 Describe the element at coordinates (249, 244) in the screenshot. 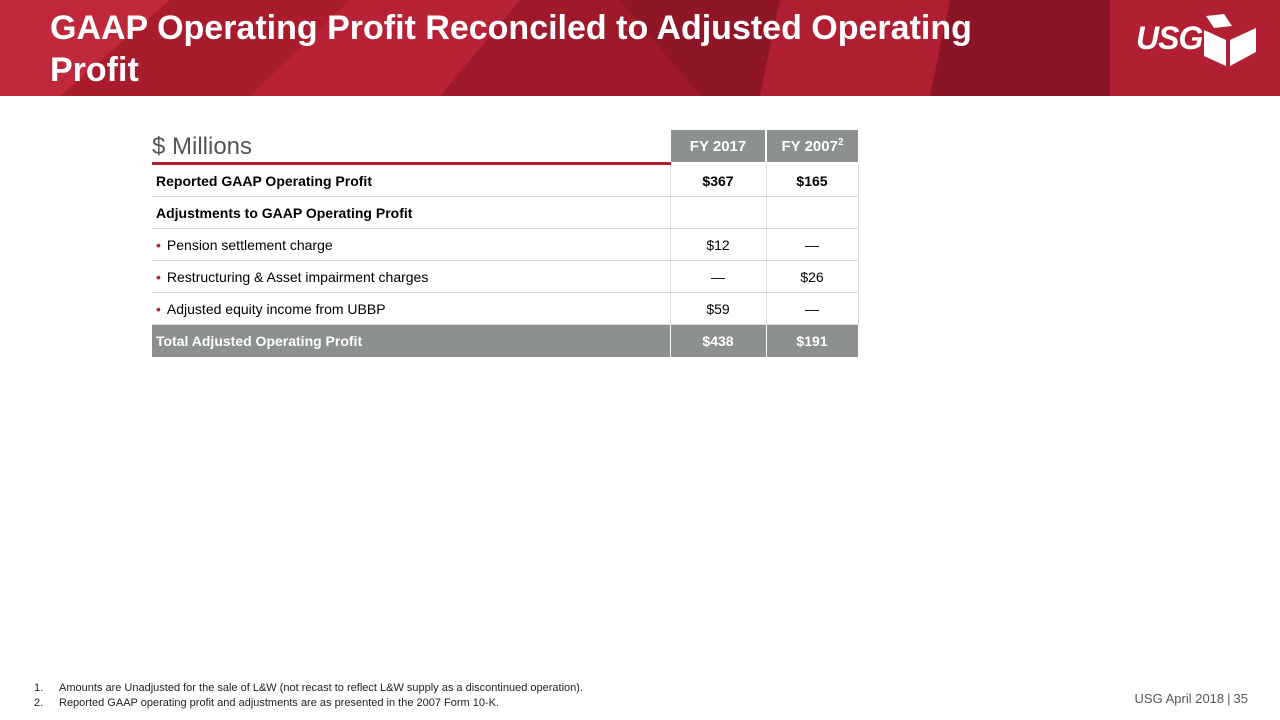

I see `row-label: Pension settlement charge` at that location.